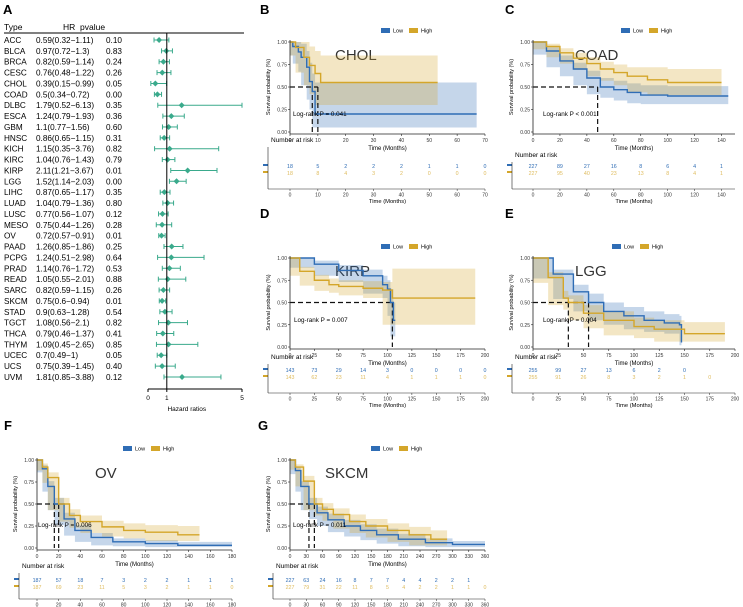  Describe the element at coordinates (15, 62) in the screenshot. I see `forest-type-label: BRCA` at that location.